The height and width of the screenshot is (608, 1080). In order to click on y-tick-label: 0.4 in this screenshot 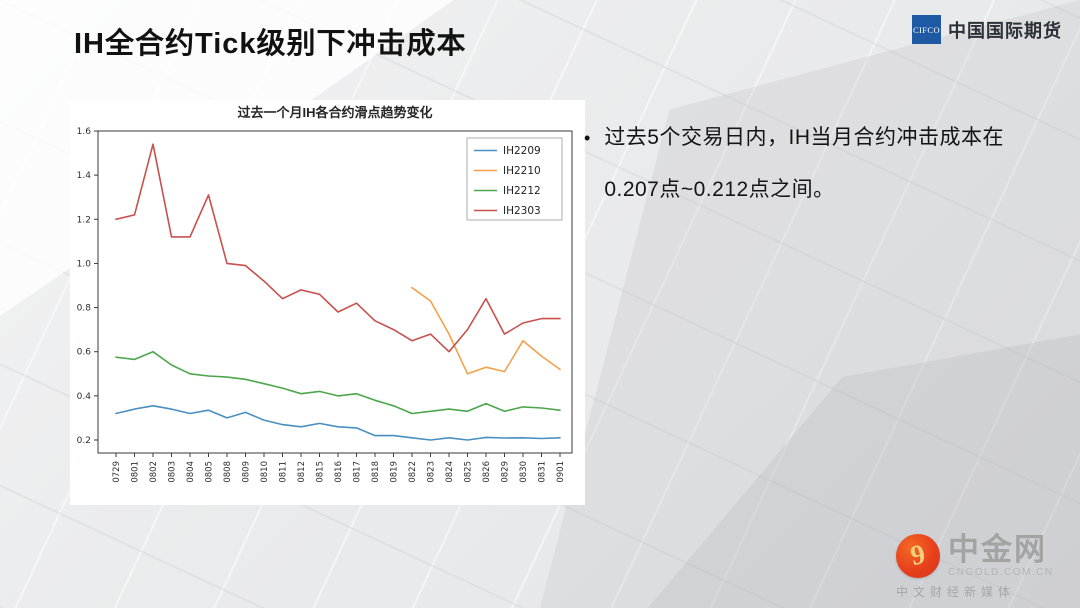, I will do `click(84, 397)`.